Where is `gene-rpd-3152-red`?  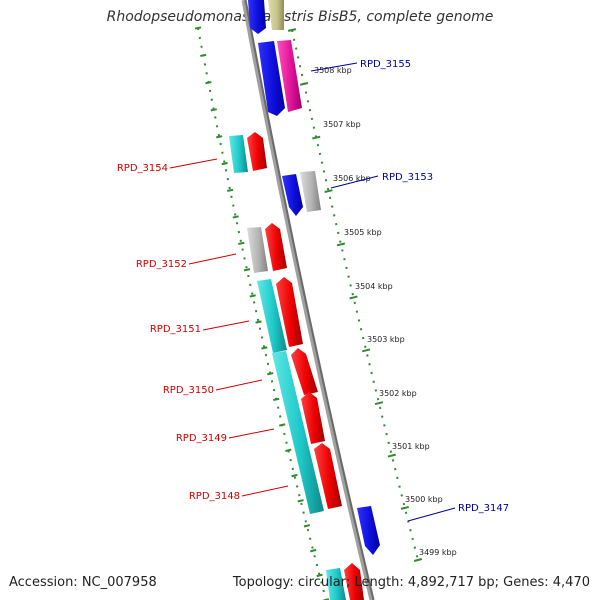
gene-rpd-3152-red is located at coordinates (276, 247).